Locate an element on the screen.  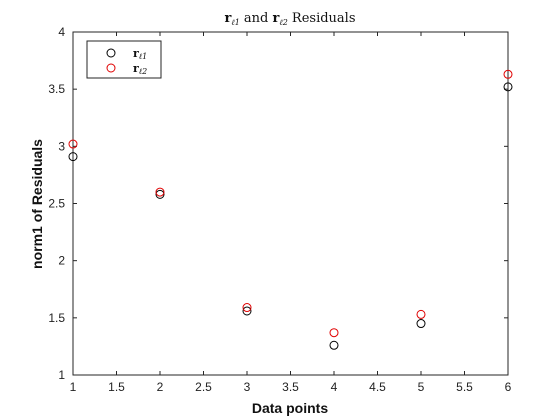
y-tick-label: 1 is located at coordinates (61, 375).